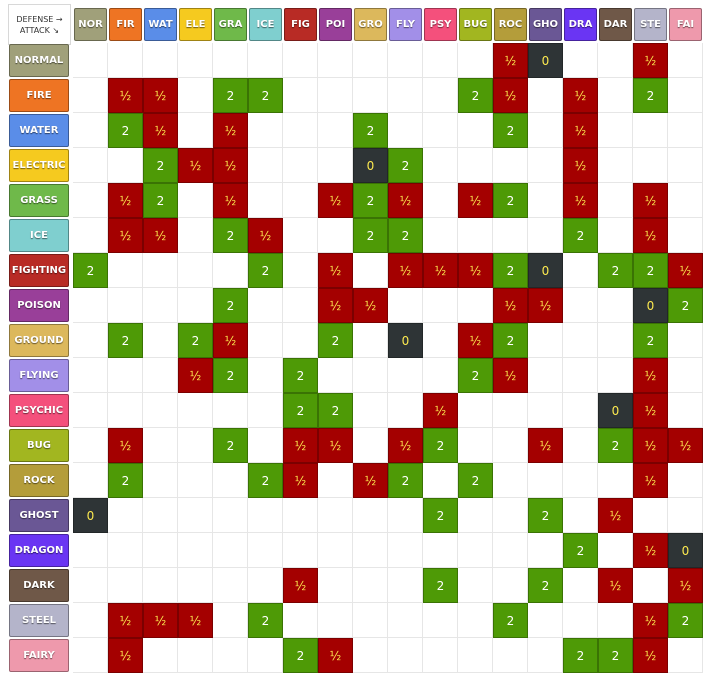 The height and width of the screenshot is (685, 706). What do you see at coordinates (230, 445) in the screenshot?
I see `effectiveness-cell-bug-vs-grass: 2` at bounding box center [230, 445].